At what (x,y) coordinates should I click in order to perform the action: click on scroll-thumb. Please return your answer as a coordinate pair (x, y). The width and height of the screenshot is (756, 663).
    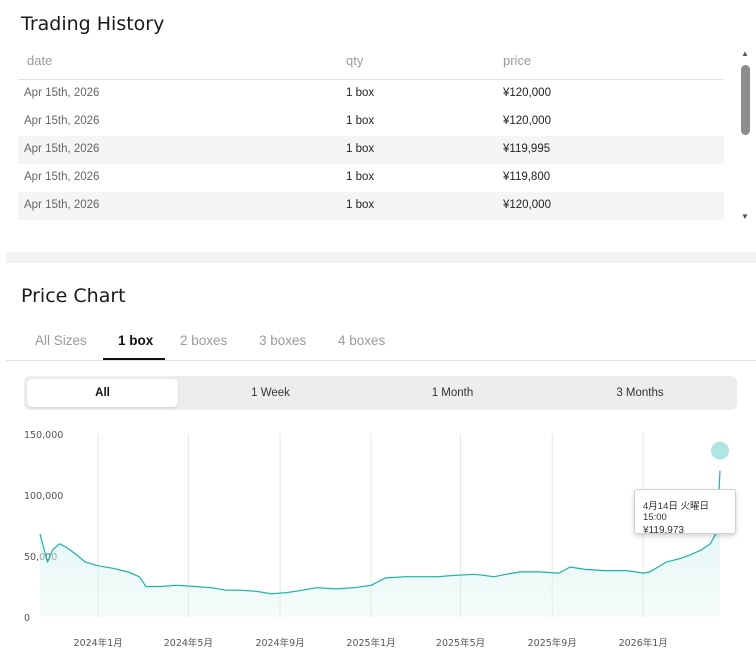
    Looking at the image, I should click on (745, 100).